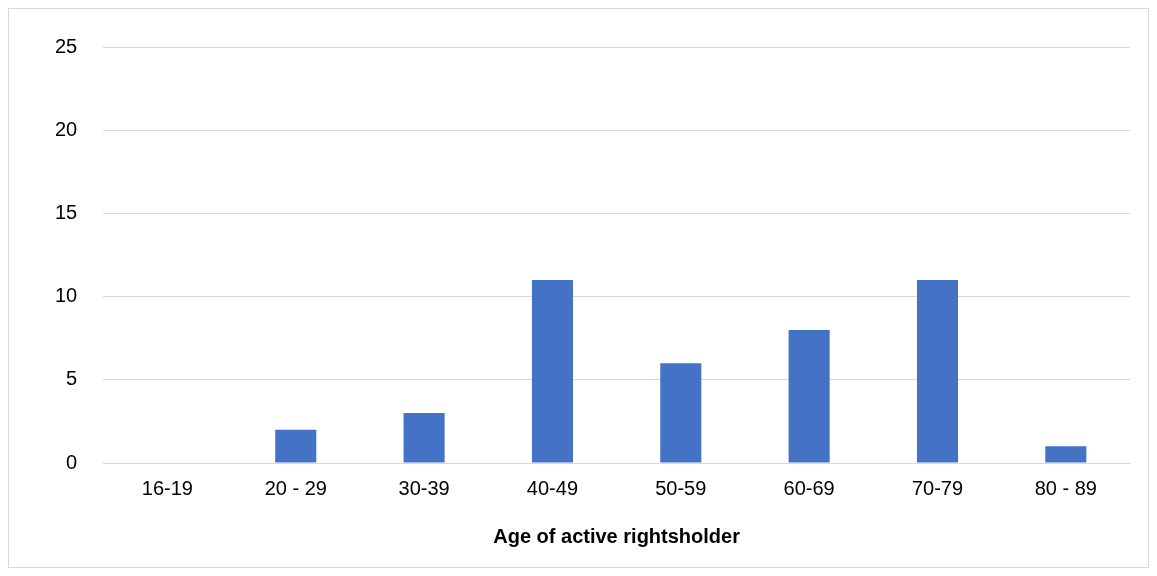  I want to click on x-tick-label: 60-69, so click(809, 487).